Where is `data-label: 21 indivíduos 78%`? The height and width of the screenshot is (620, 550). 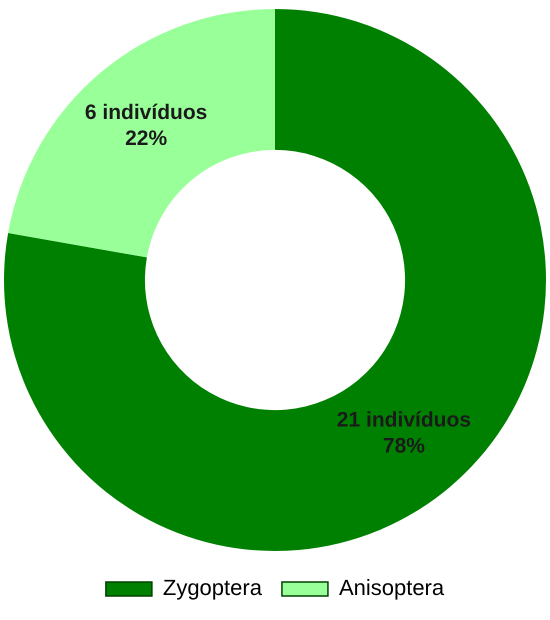 data-label: 21 indivíduos 78% is located at coordinates (404, 433).